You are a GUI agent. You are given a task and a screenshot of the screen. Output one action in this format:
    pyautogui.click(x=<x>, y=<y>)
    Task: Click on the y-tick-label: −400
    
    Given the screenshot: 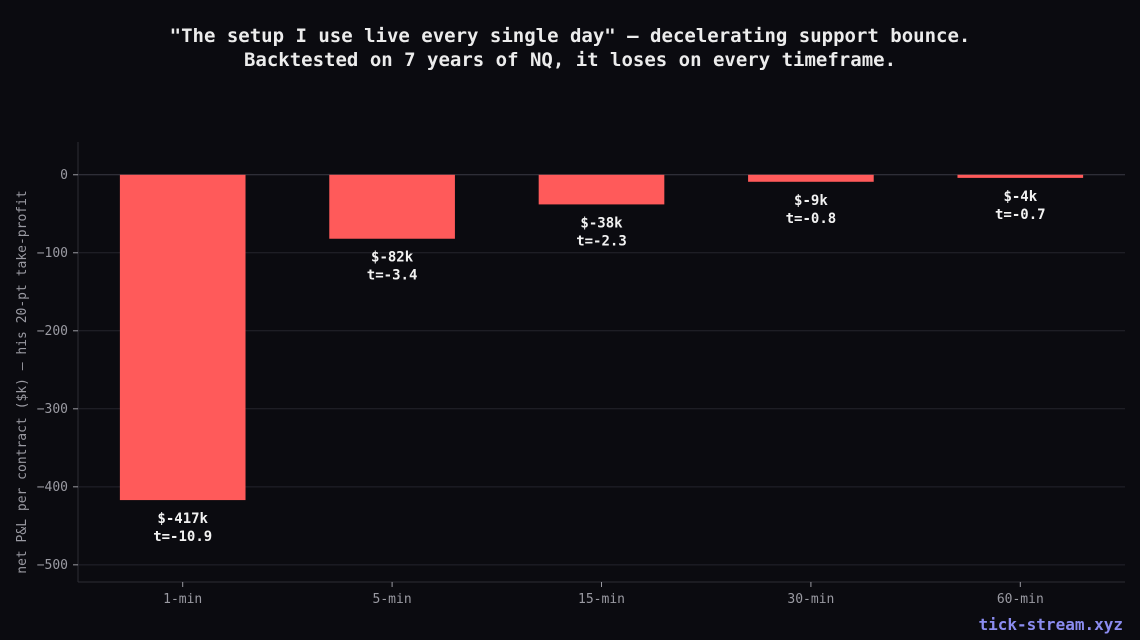 What is the action you would take?
    pyautogui.click(x=52, y=487)
    